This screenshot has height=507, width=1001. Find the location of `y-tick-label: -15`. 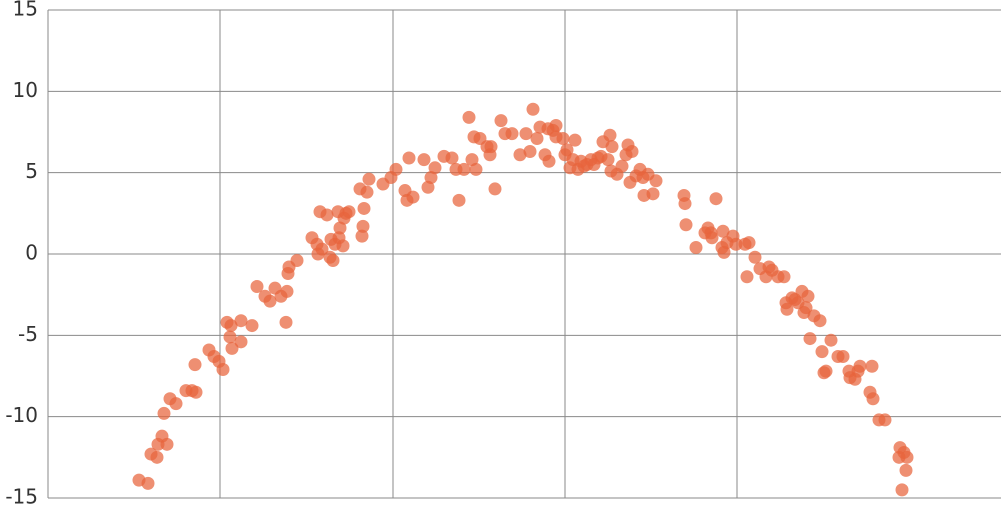

y-tick-label: -15 is located at coordinates (21, 496).